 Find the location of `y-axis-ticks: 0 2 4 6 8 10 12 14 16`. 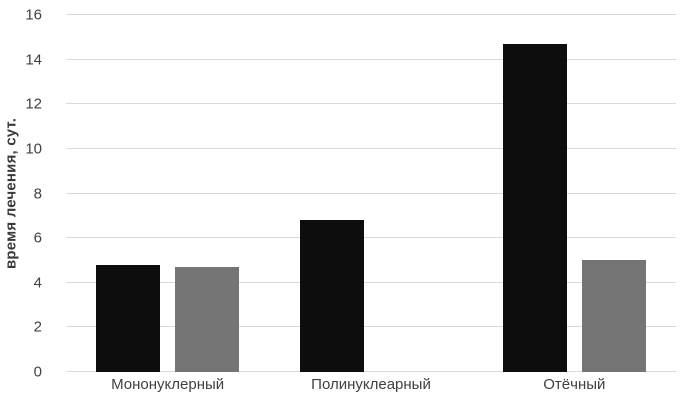

y-axis-ticks: 0 2 4 6 8 10 12 14 16 is located at coordinates (27, 194).